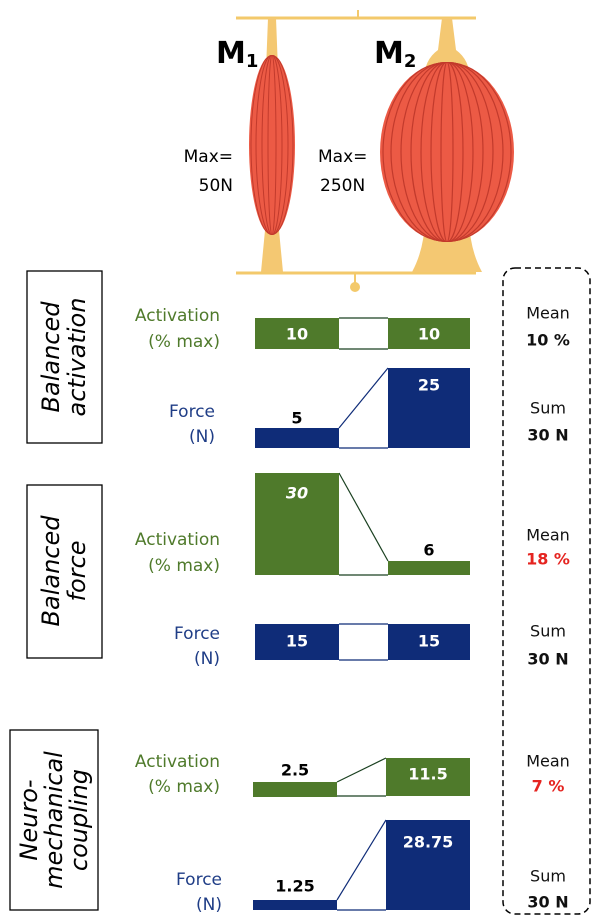 The width and height of the screenshot is (594, 922). I want to click on bar-value: 30, so click(297, 493).